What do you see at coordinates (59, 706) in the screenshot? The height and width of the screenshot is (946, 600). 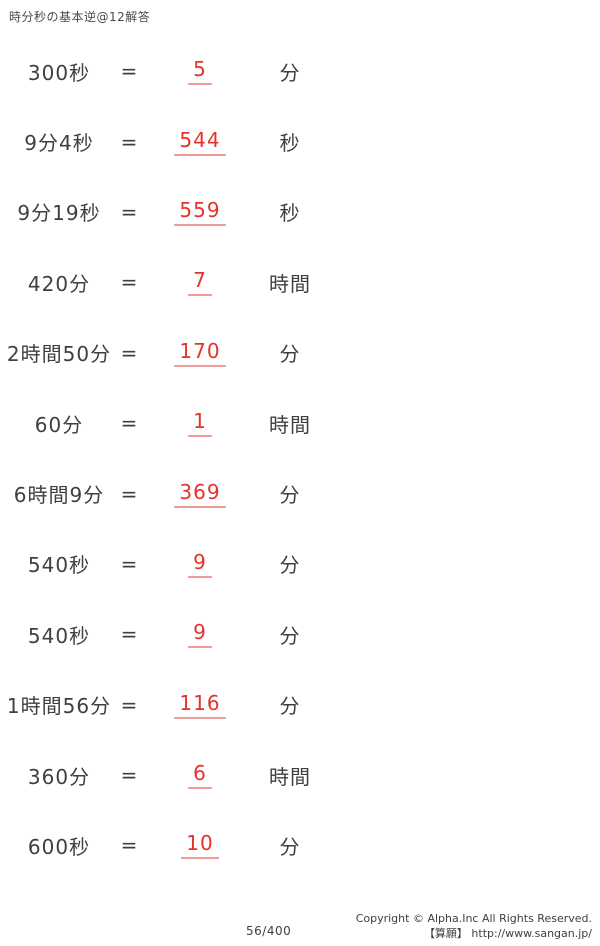 I see `problem-expression: 1時間56分` at bounding box center [59, 706].